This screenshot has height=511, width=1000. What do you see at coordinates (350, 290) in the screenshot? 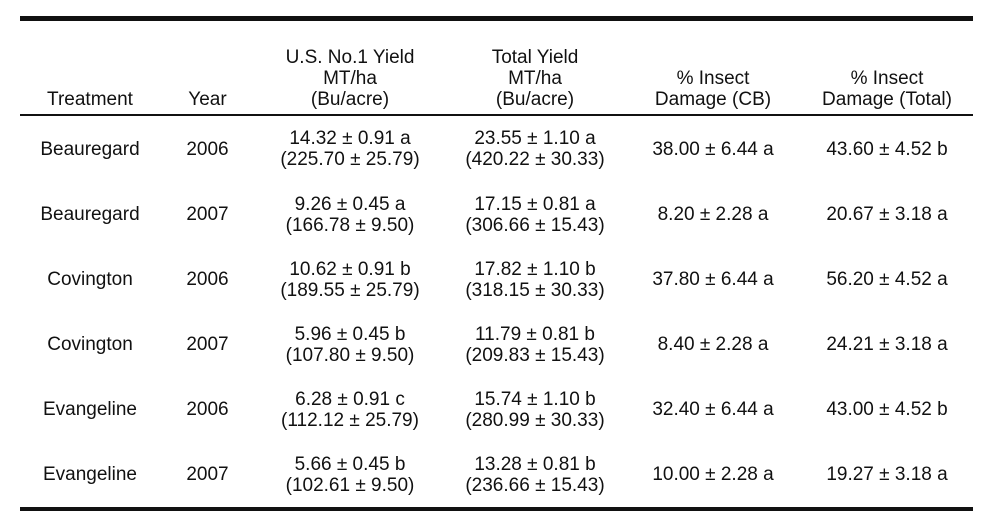
I see `cell-text: (189.55 ± 25.79)` at bounding box center [350, 290].